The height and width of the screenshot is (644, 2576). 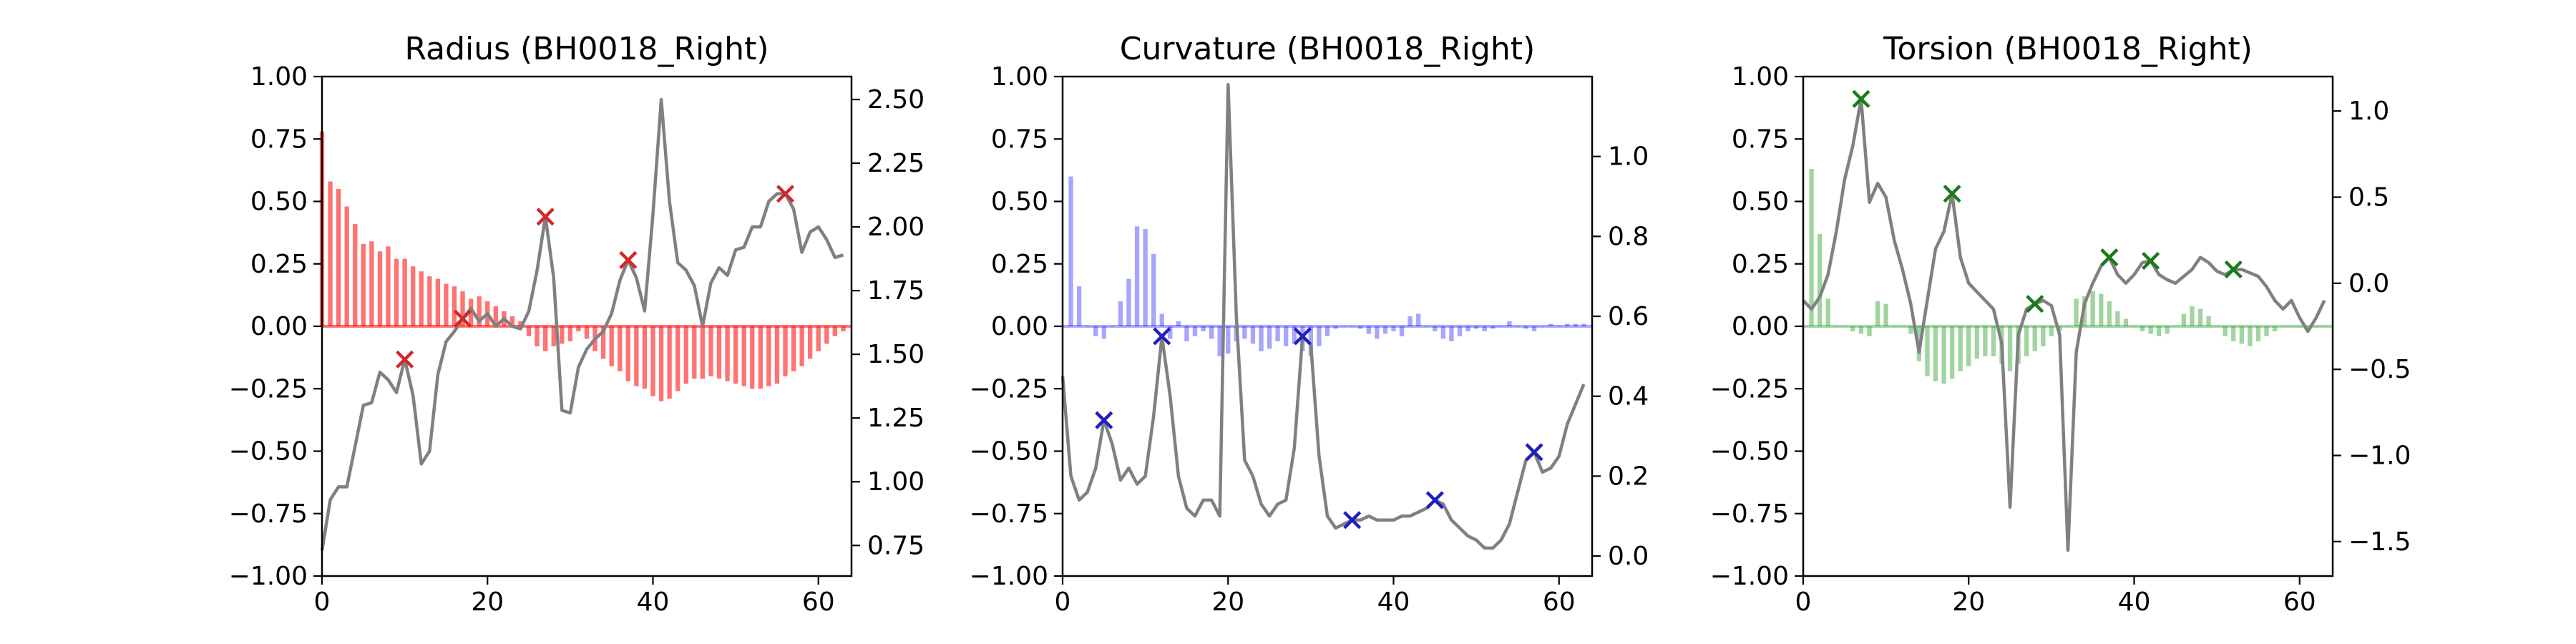 I want to click on x-tick-label: 40, so click(x=2134, y=602).